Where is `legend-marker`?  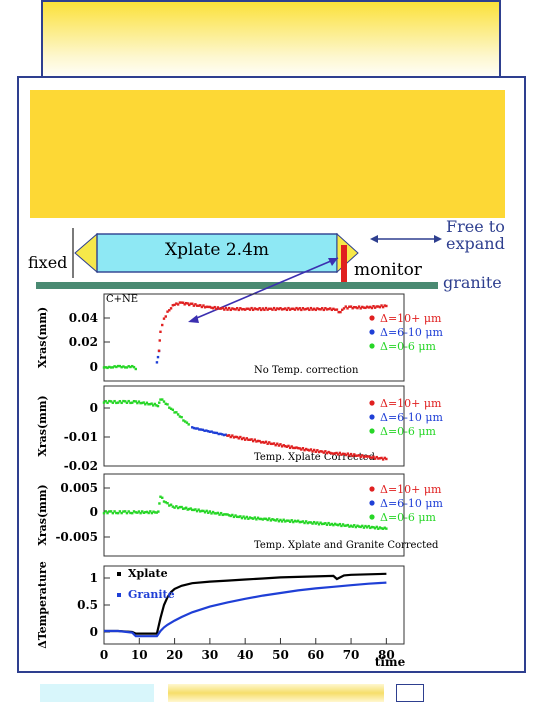
legend-marker is located at coordinates (372, 431).